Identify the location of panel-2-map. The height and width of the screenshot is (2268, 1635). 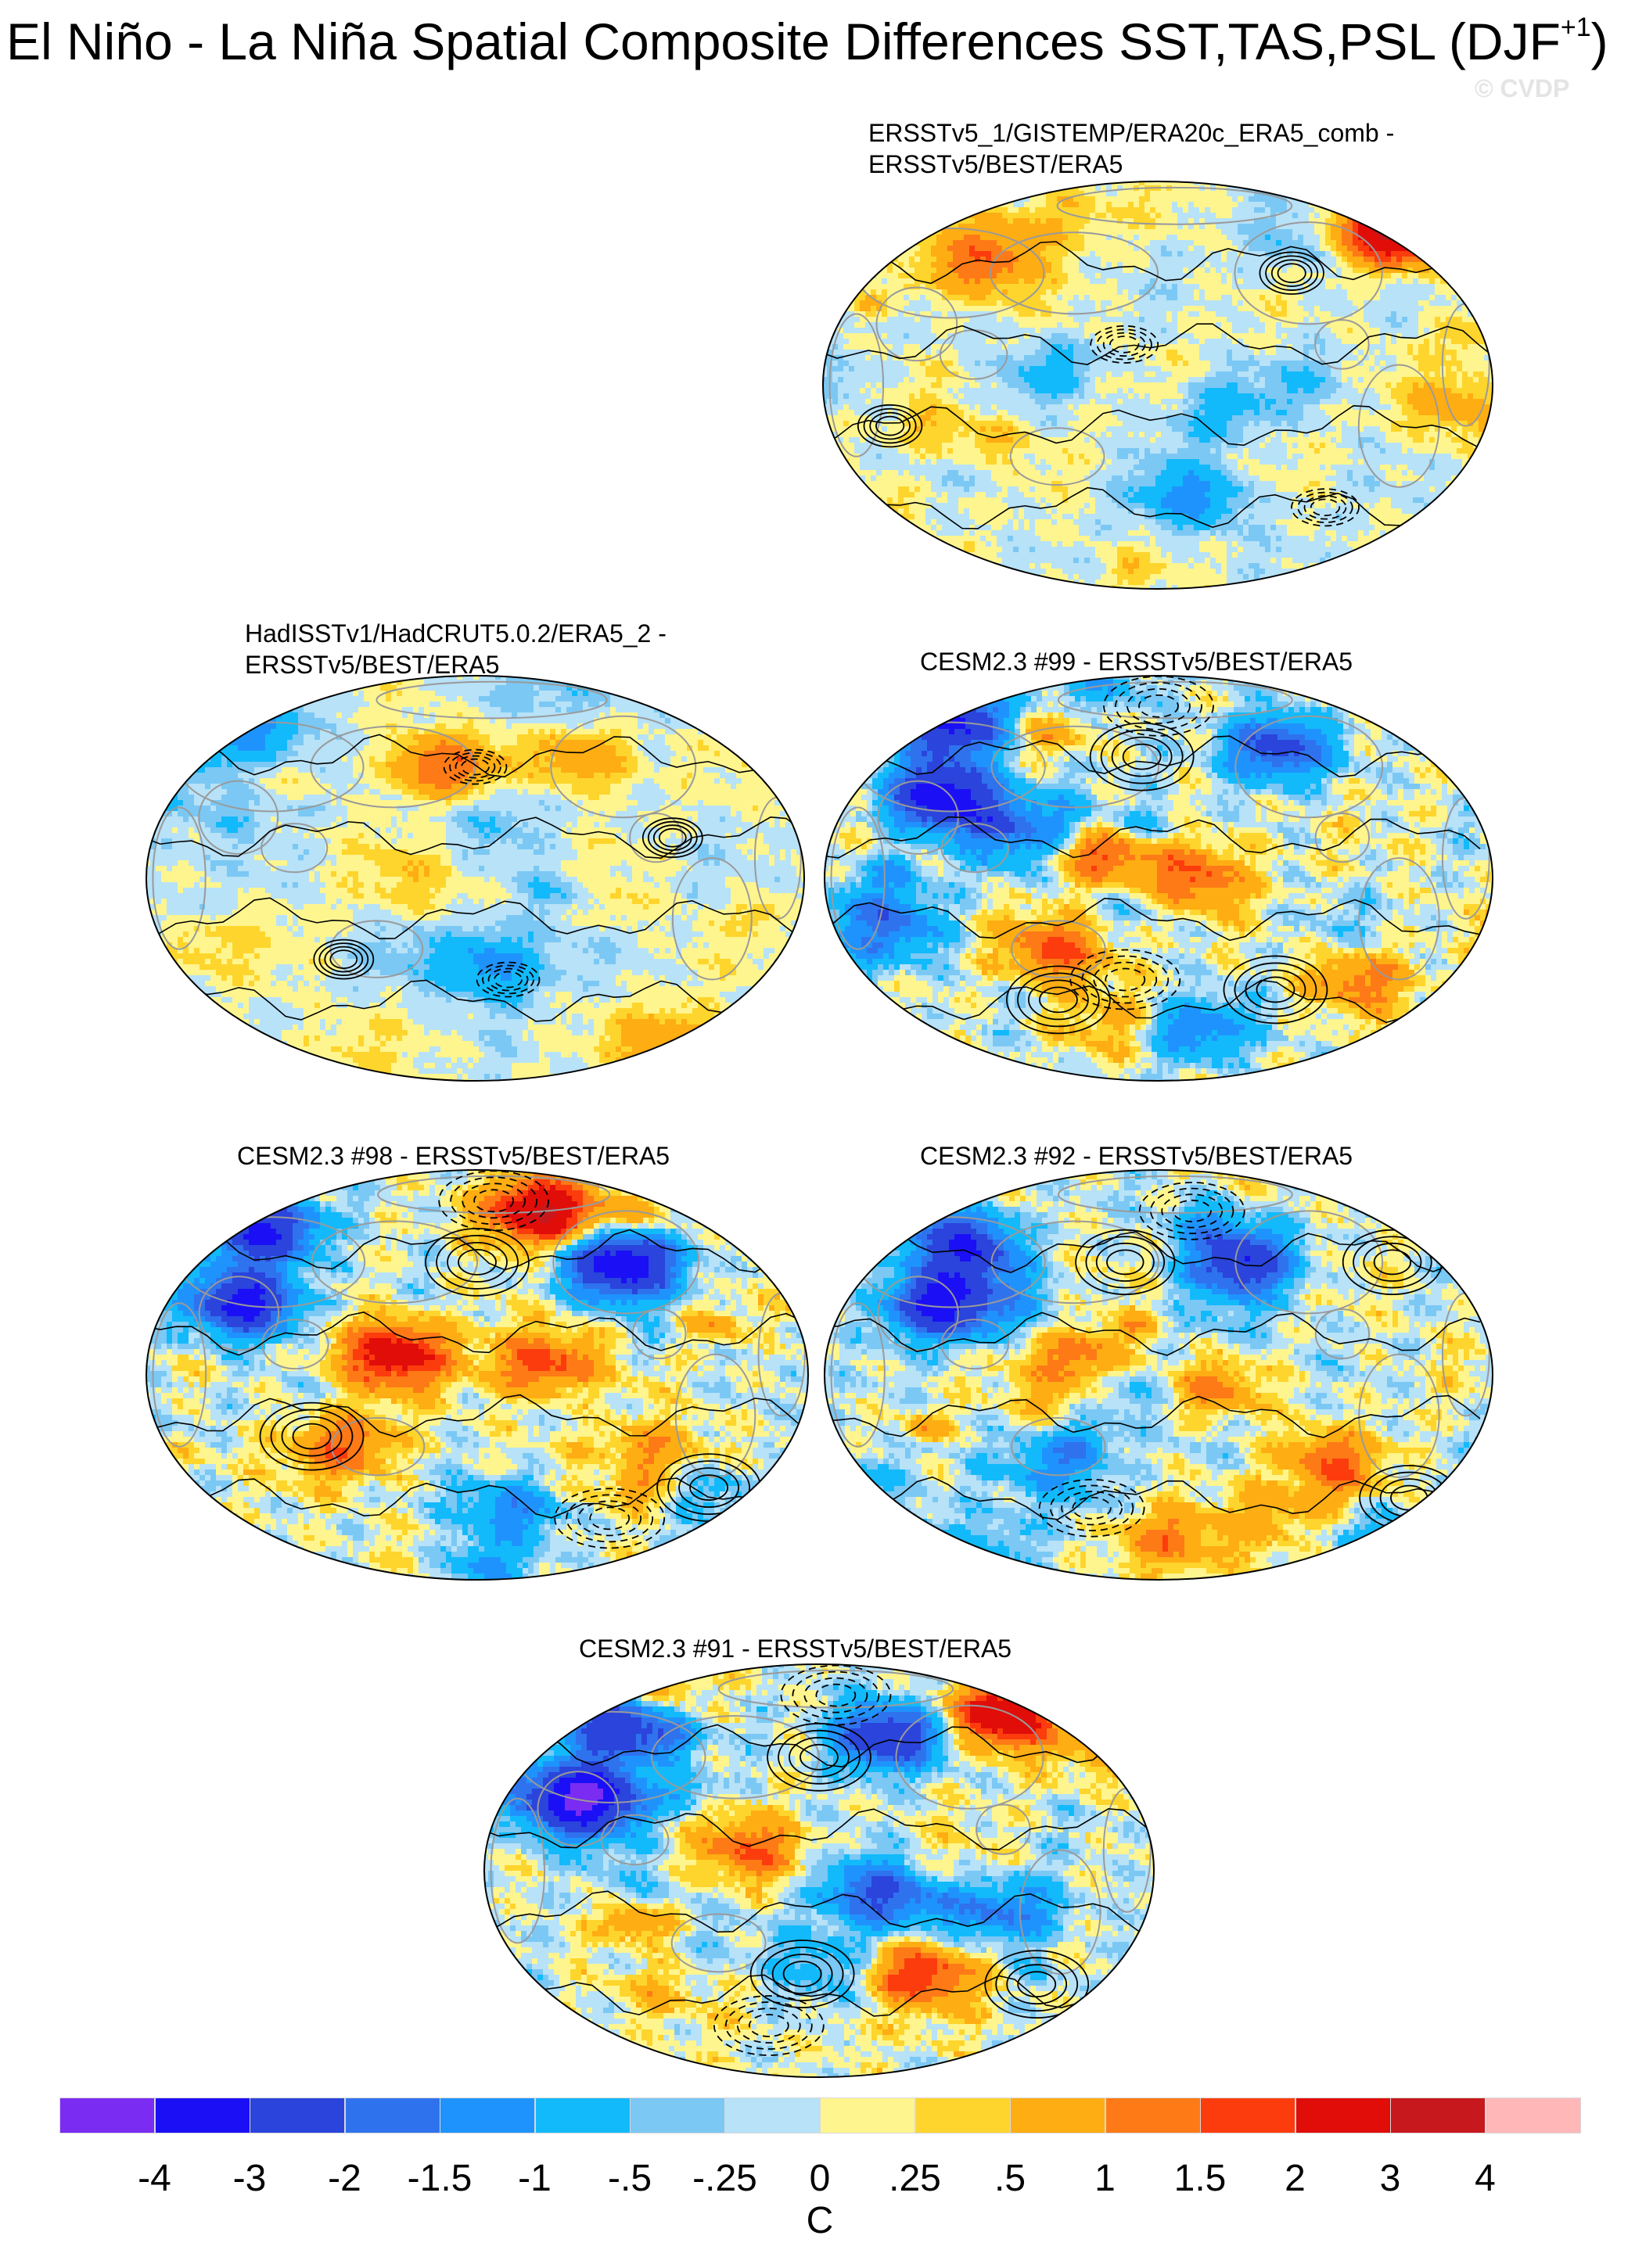
(476, 878).